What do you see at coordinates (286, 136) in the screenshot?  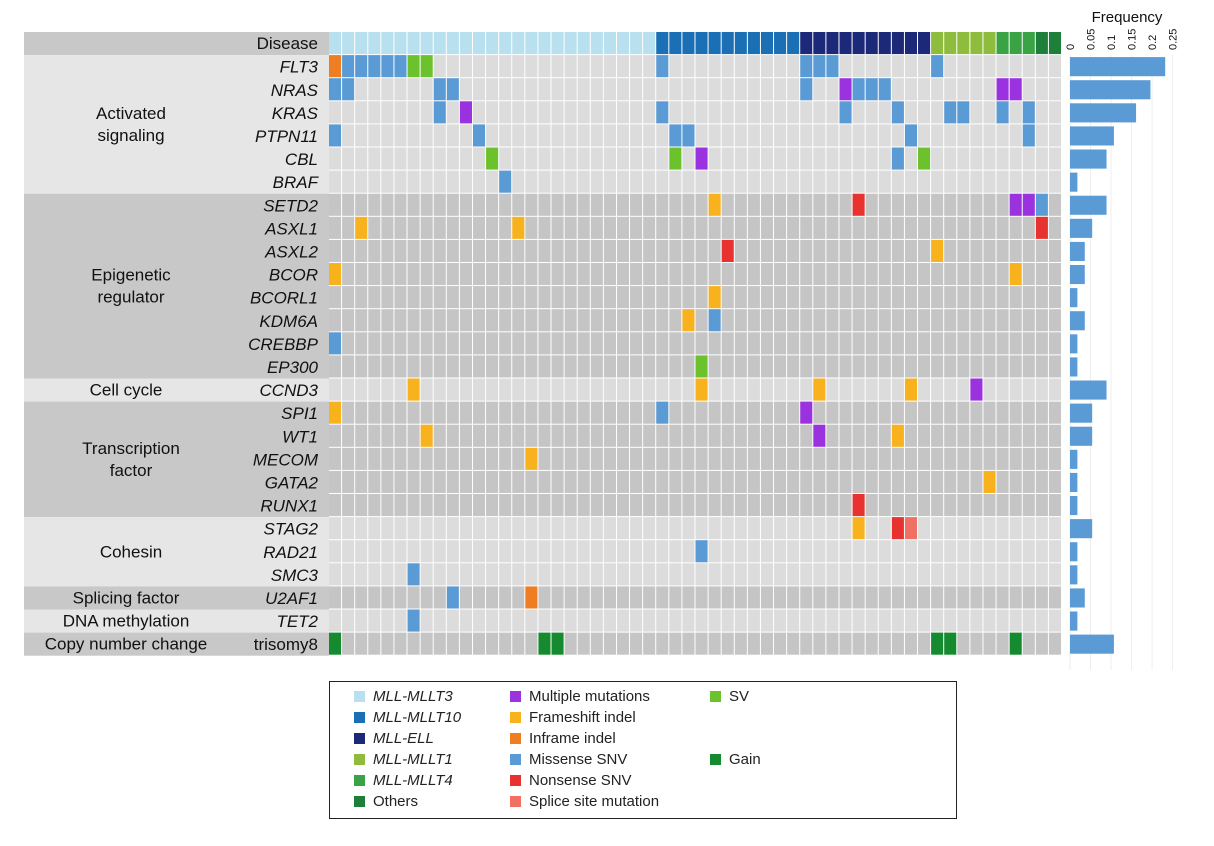 I see `gene-label-ptpn11: PTPN11` at bounding box center [286, 136].